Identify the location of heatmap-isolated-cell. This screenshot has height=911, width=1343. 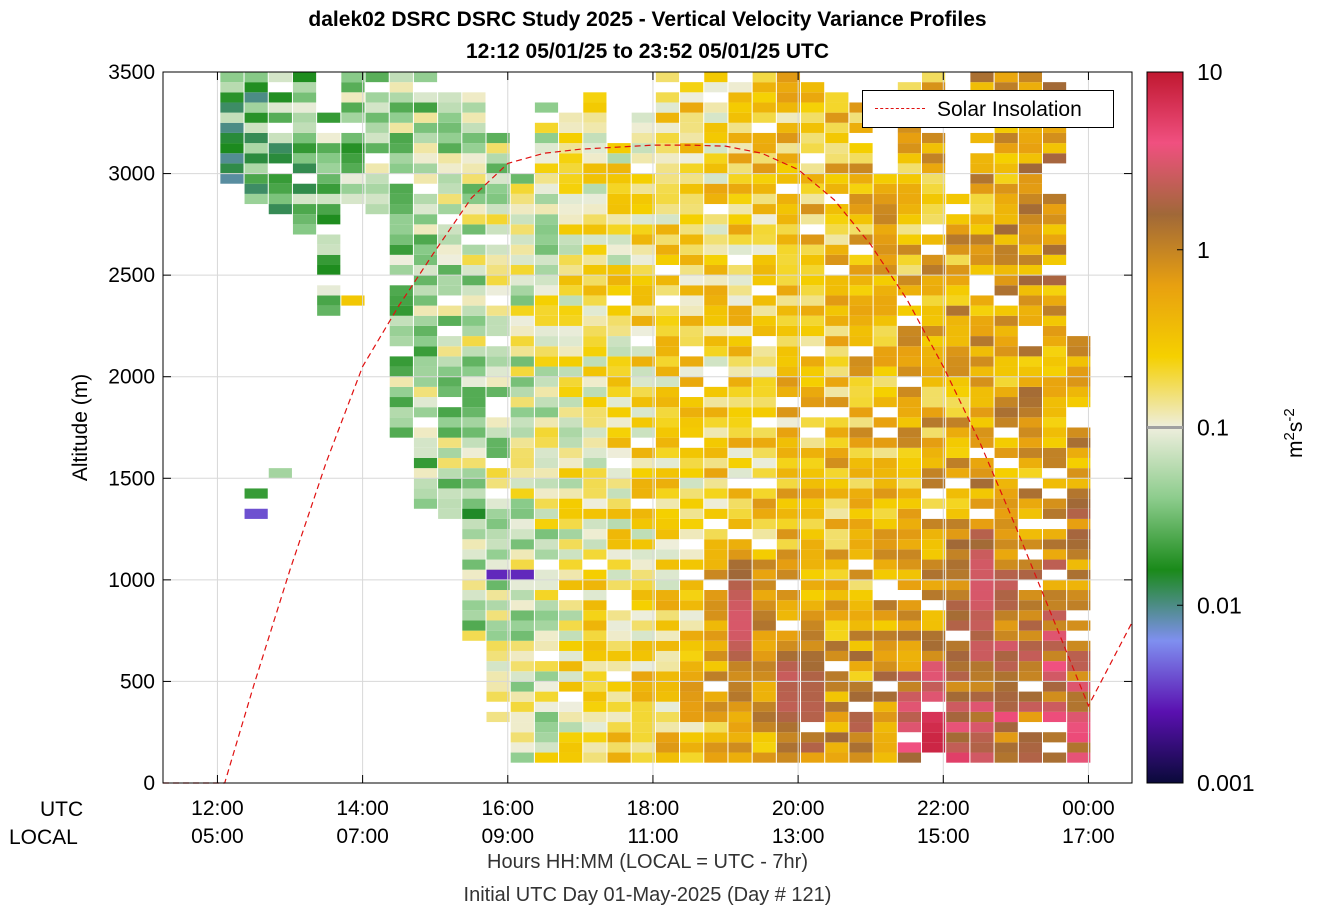
(474, 513).